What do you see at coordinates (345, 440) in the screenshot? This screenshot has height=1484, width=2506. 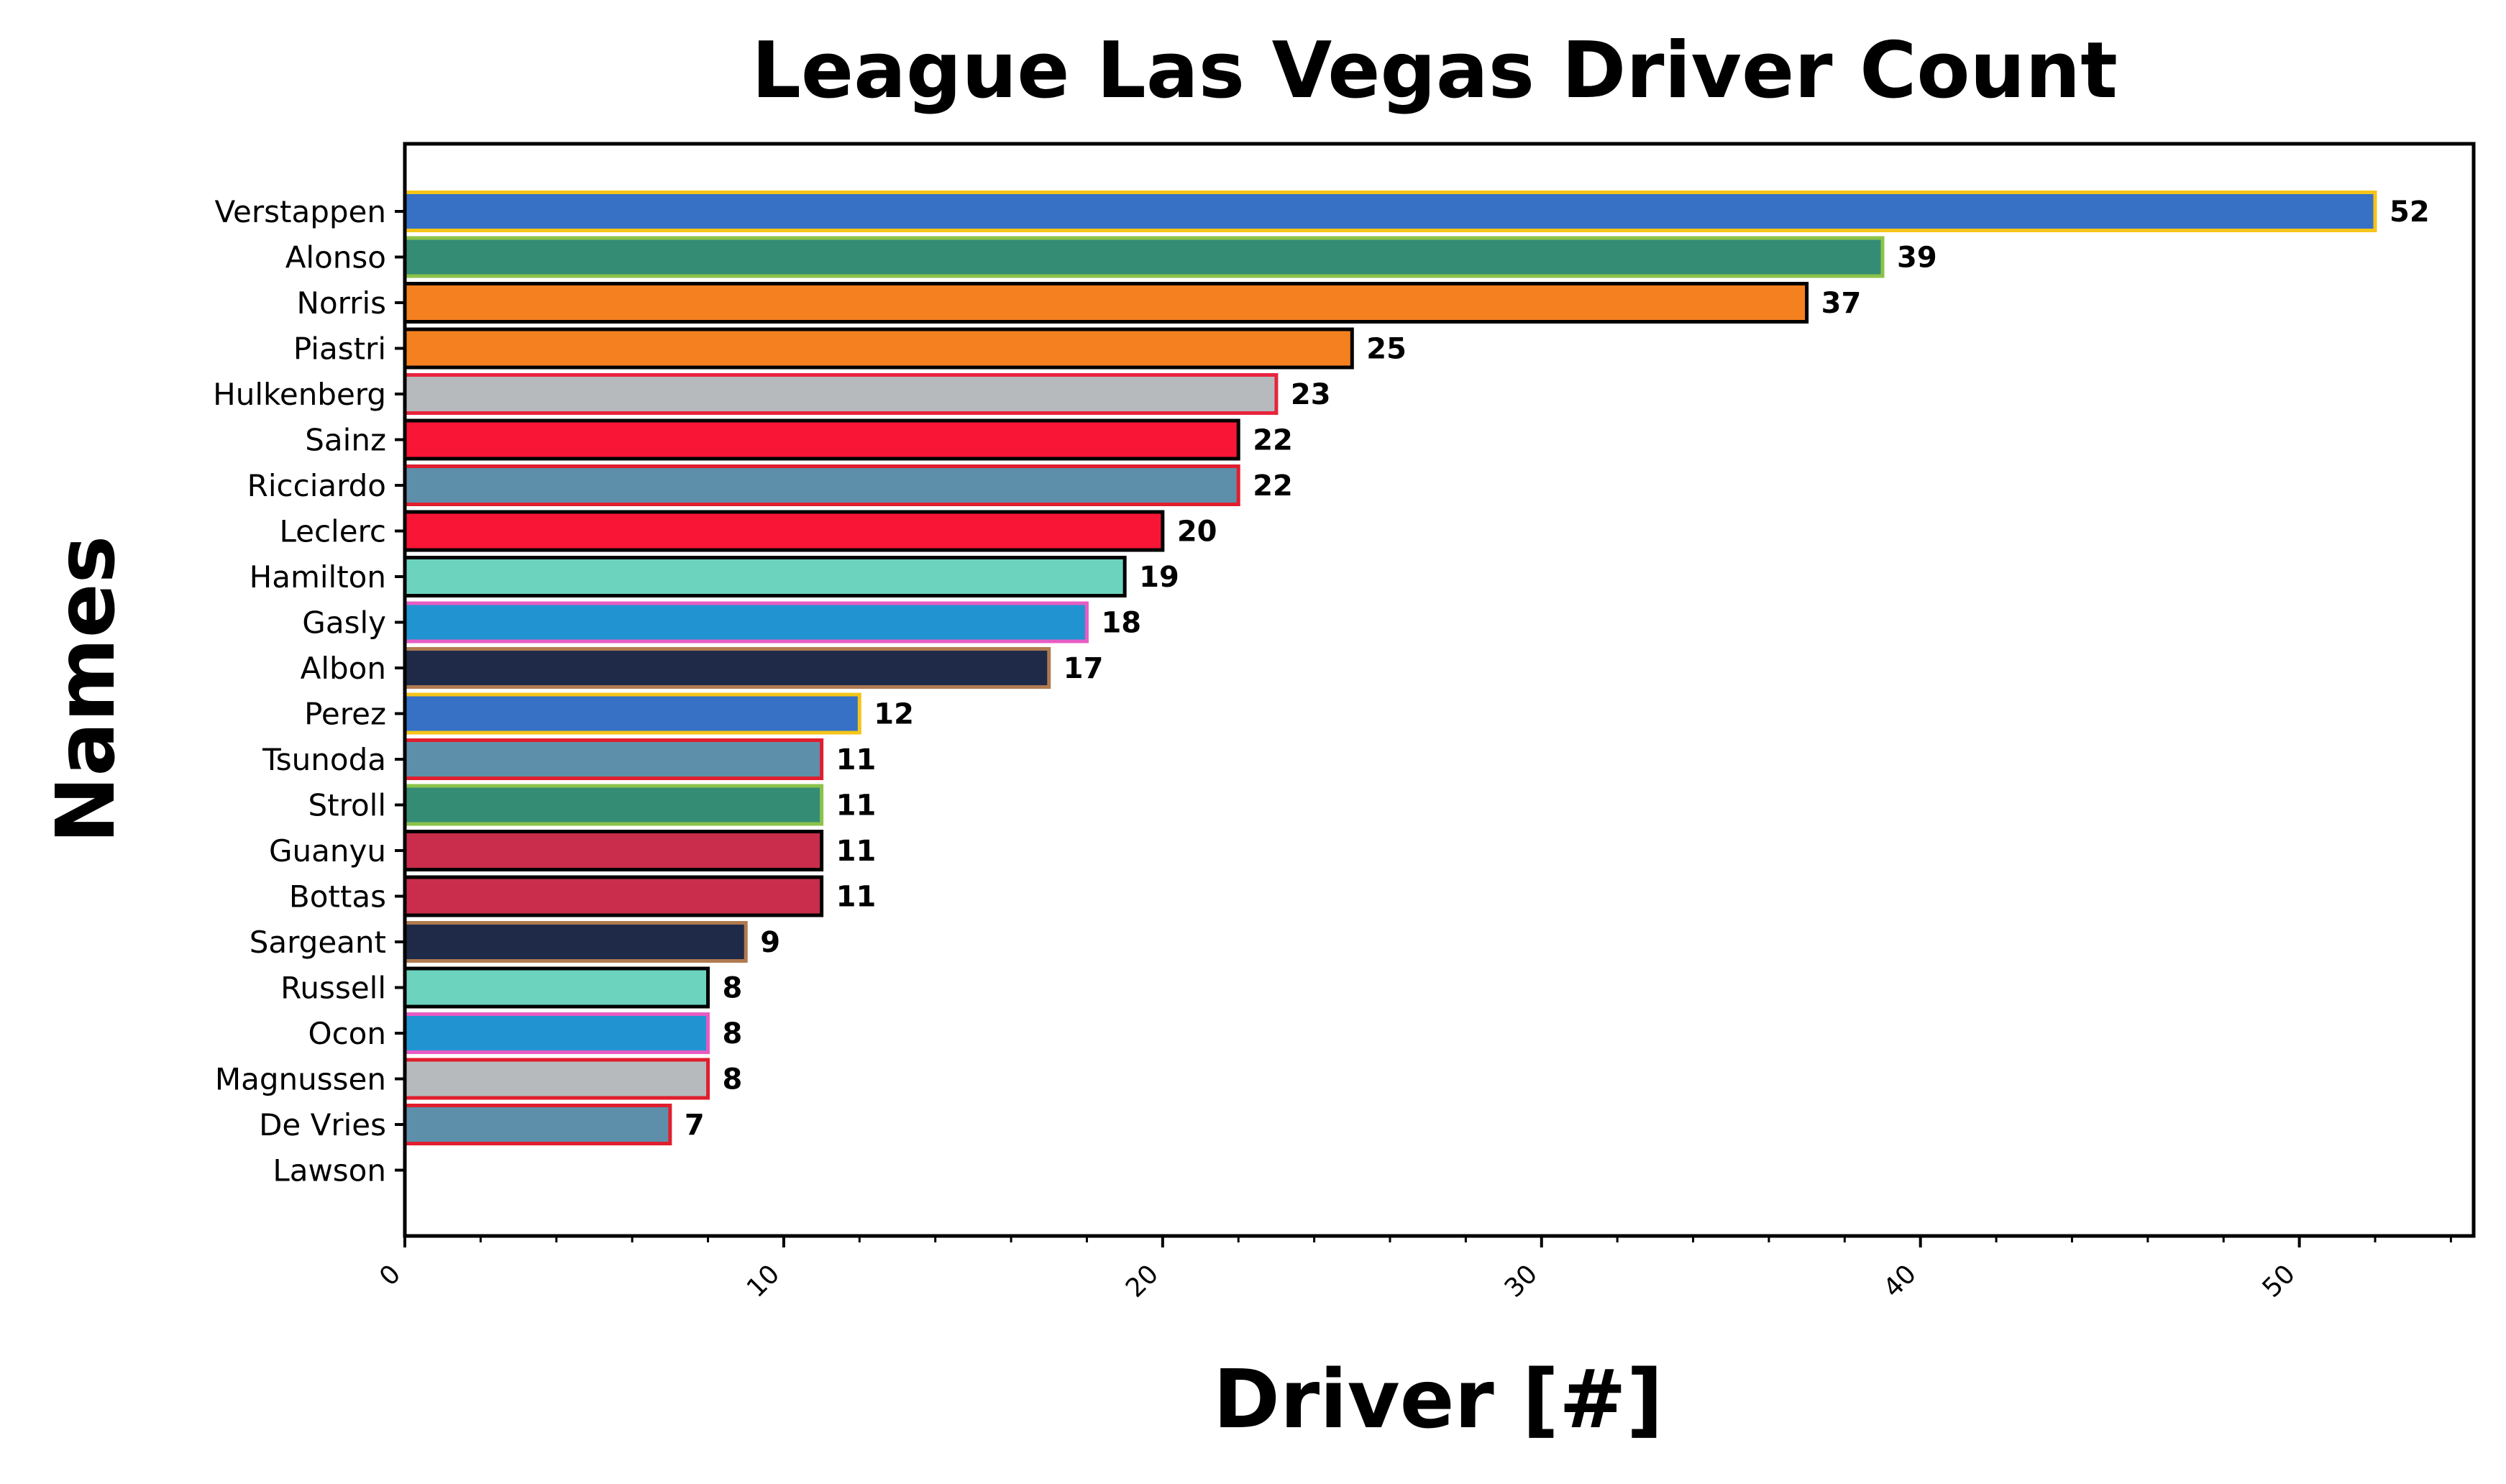 I see `y-tick-label: Sainz` at bounding box center [345, 440].